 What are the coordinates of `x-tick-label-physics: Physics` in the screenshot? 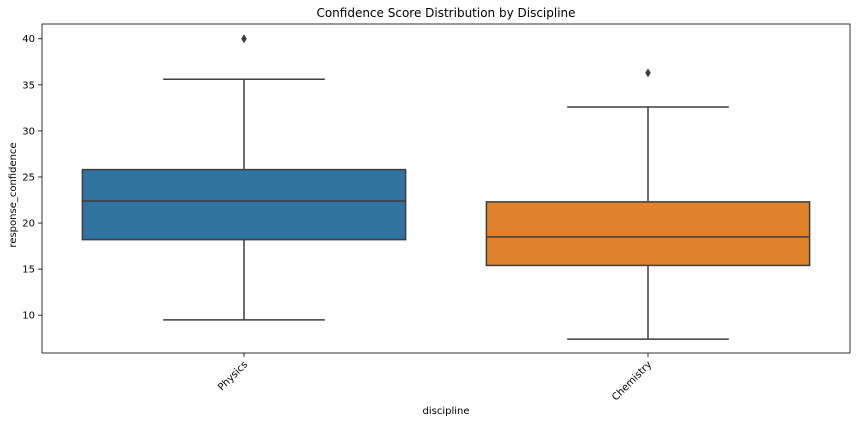 It's located at (233, 376).